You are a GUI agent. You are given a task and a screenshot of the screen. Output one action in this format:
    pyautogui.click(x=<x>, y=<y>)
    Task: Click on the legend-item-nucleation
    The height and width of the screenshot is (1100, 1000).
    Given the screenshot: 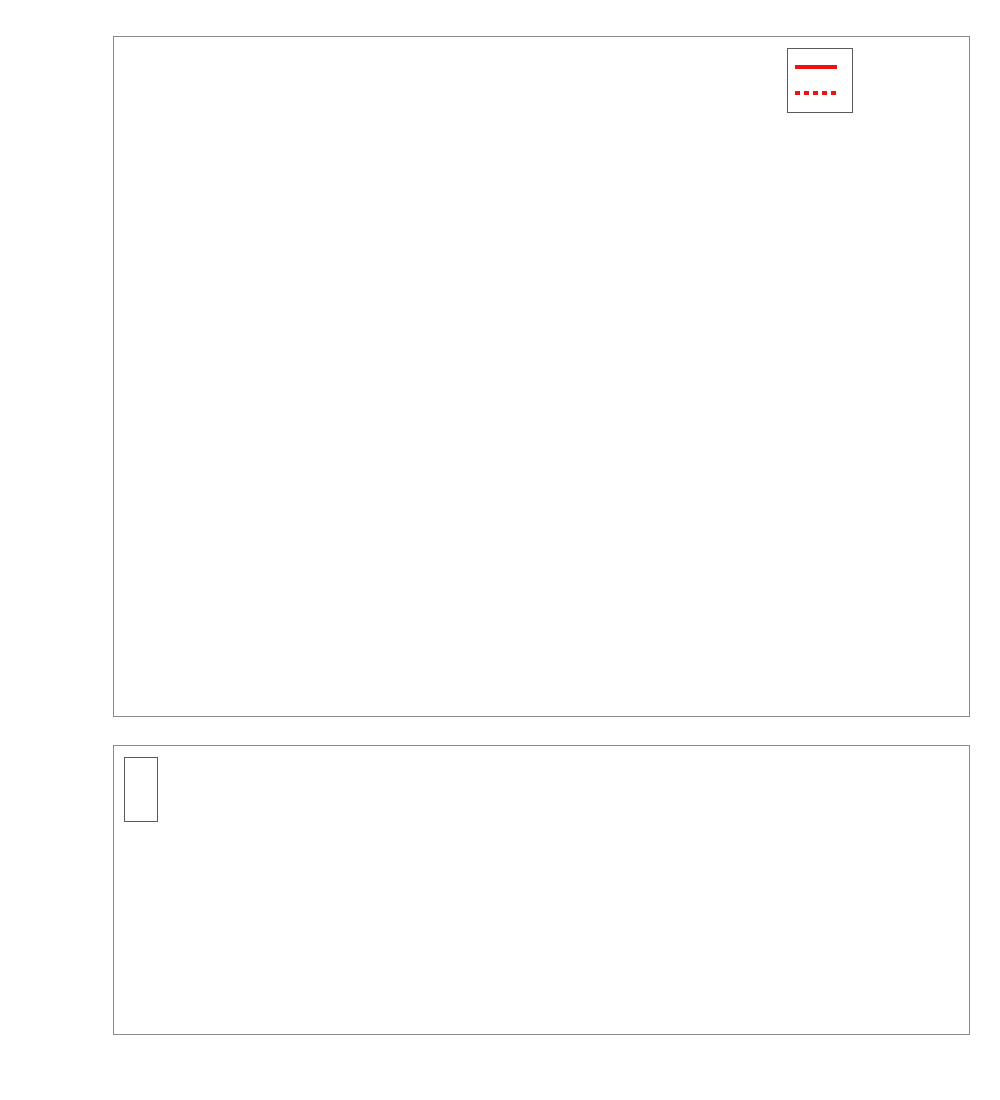 What is the action you would take?
    pyautogui.click(x=819, y=93)
    